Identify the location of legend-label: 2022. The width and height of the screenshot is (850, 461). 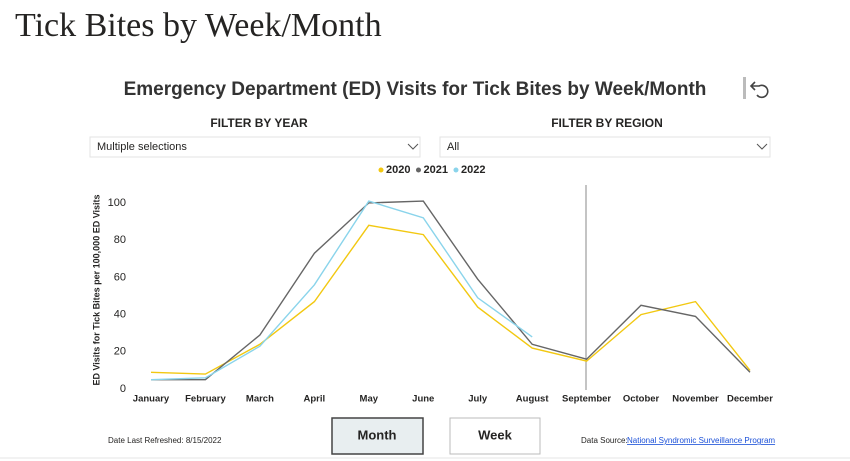
(473, 170).